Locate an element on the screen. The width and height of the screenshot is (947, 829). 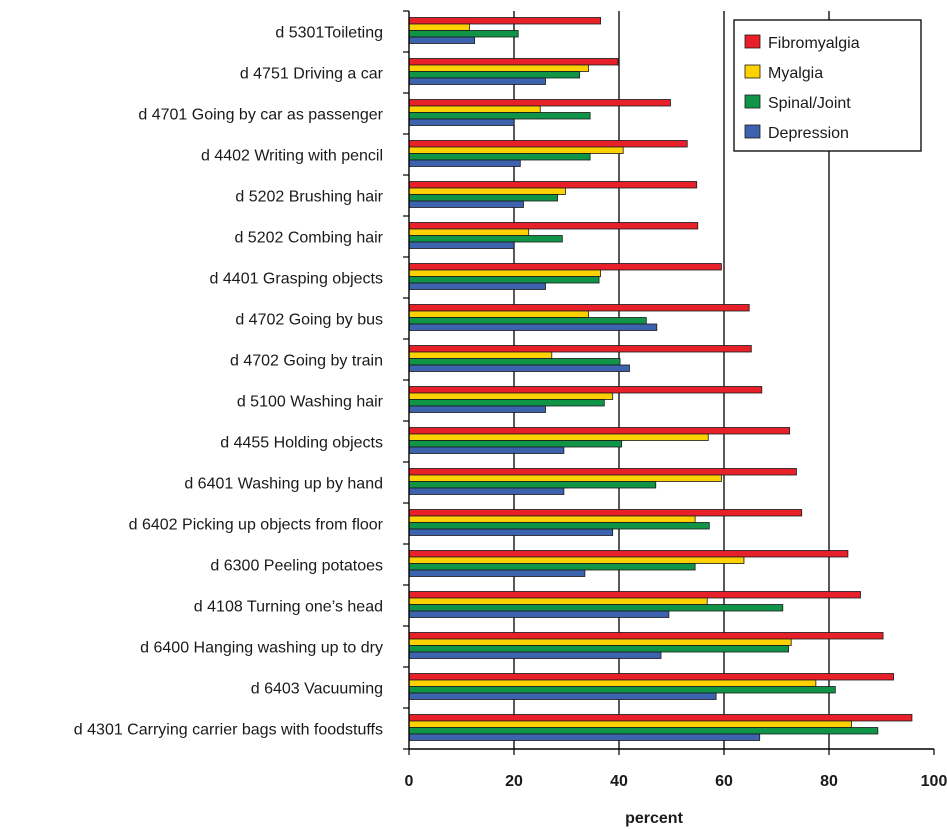
category-label: d 4751 Driving a car is located at coordinates (312, 74).